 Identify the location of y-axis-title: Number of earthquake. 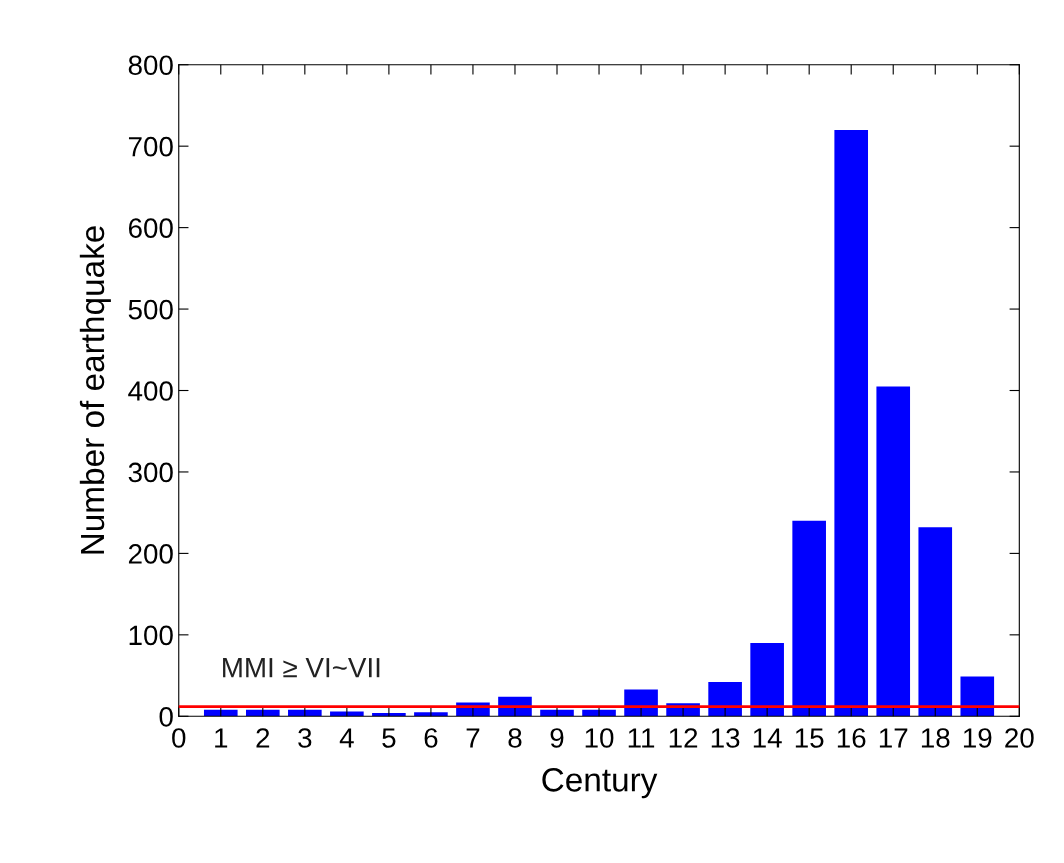
(95, 390).